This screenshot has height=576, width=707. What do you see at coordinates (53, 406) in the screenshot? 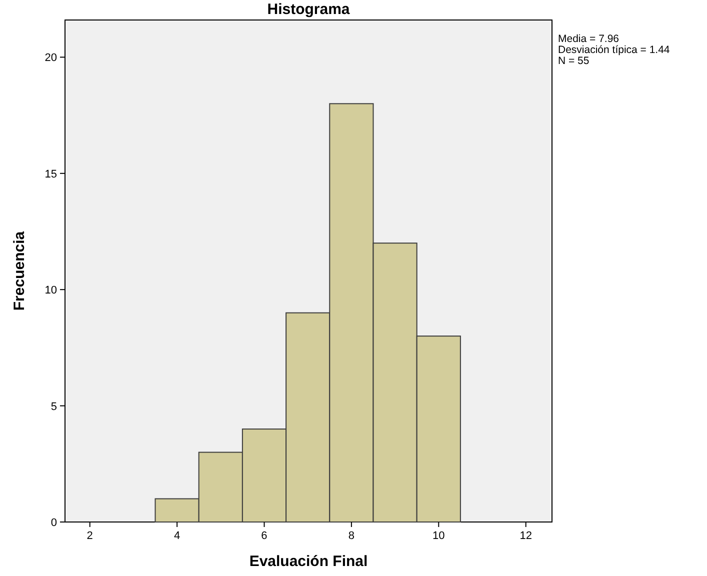
I see `y-tick-label: 5` at bounding box center [53, 406].